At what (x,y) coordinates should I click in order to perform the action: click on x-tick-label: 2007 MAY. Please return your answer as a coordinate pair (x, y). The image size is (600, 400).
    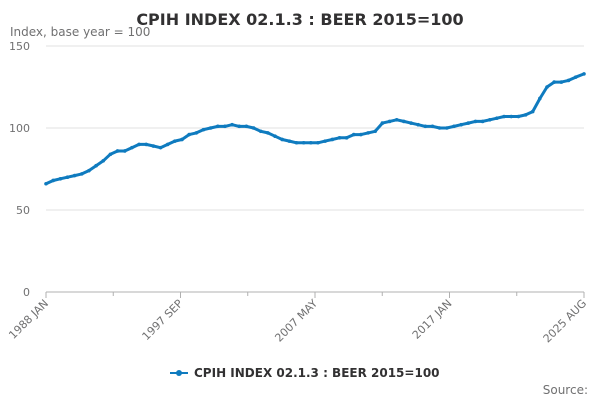
    Looking at the image, I should click on (296, 321).